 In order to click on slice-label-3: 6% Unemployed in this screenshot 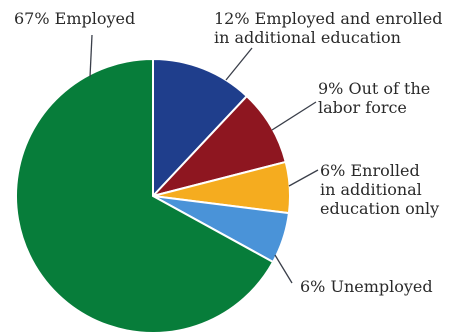, I will do `click(366, 286)`.